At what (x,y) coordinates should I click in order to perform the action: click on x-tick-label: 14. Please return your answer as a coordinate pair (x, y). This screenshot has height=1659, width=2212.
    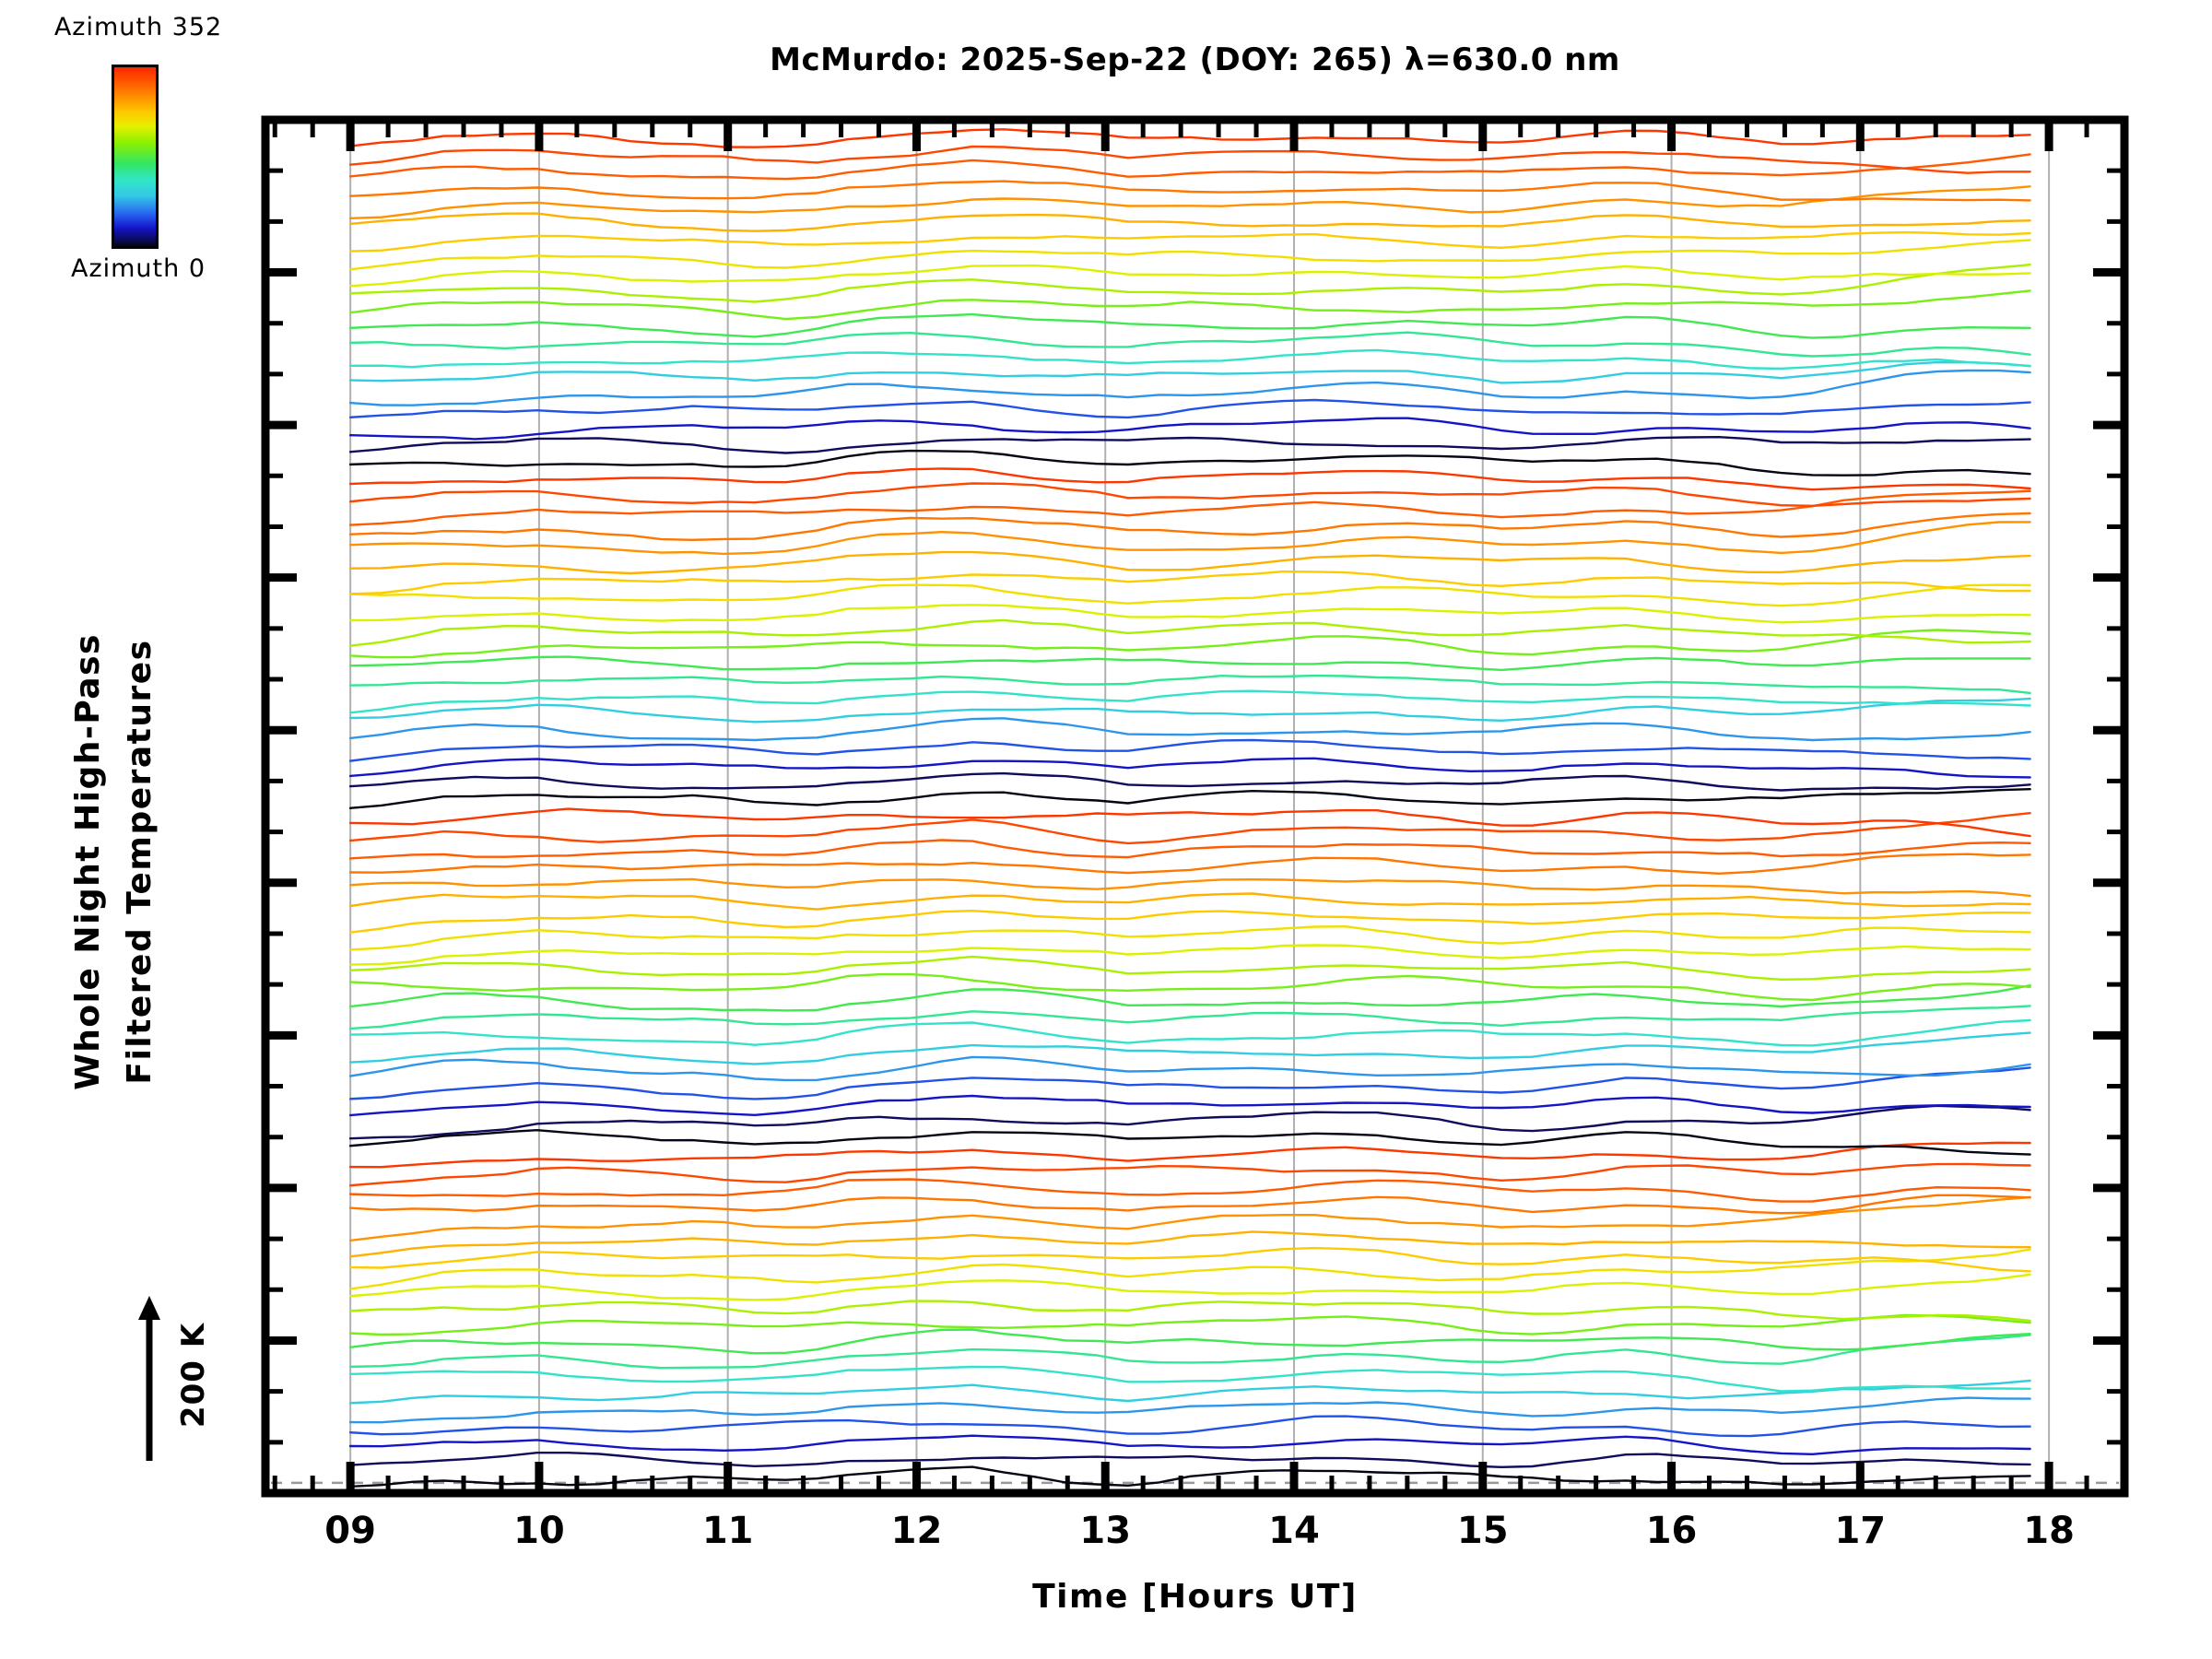
    Looking at the image, I should click on (1294, 1531).